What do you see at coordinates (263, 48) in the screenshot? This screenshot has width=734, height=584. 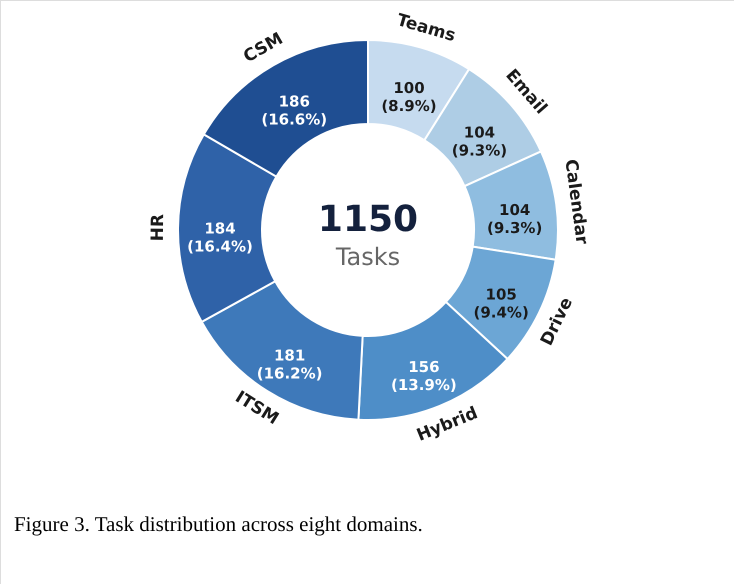 I see `slice-label: CSM` at bounding box center [263, 48].